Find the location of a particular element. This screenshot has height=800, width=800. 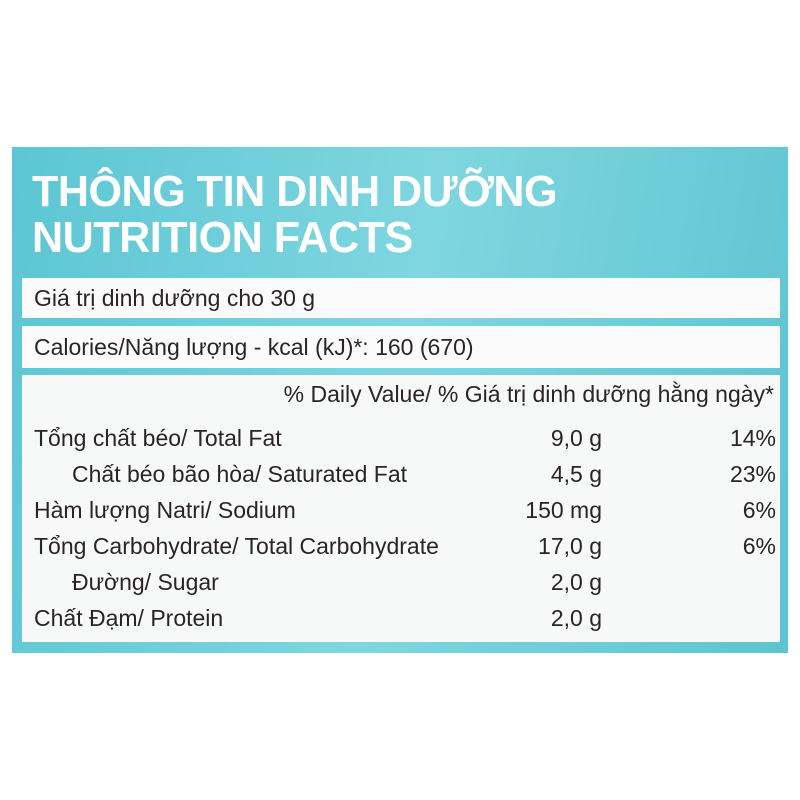

title-english: NUTRITION FACTS is located at coordinates (222, 237).